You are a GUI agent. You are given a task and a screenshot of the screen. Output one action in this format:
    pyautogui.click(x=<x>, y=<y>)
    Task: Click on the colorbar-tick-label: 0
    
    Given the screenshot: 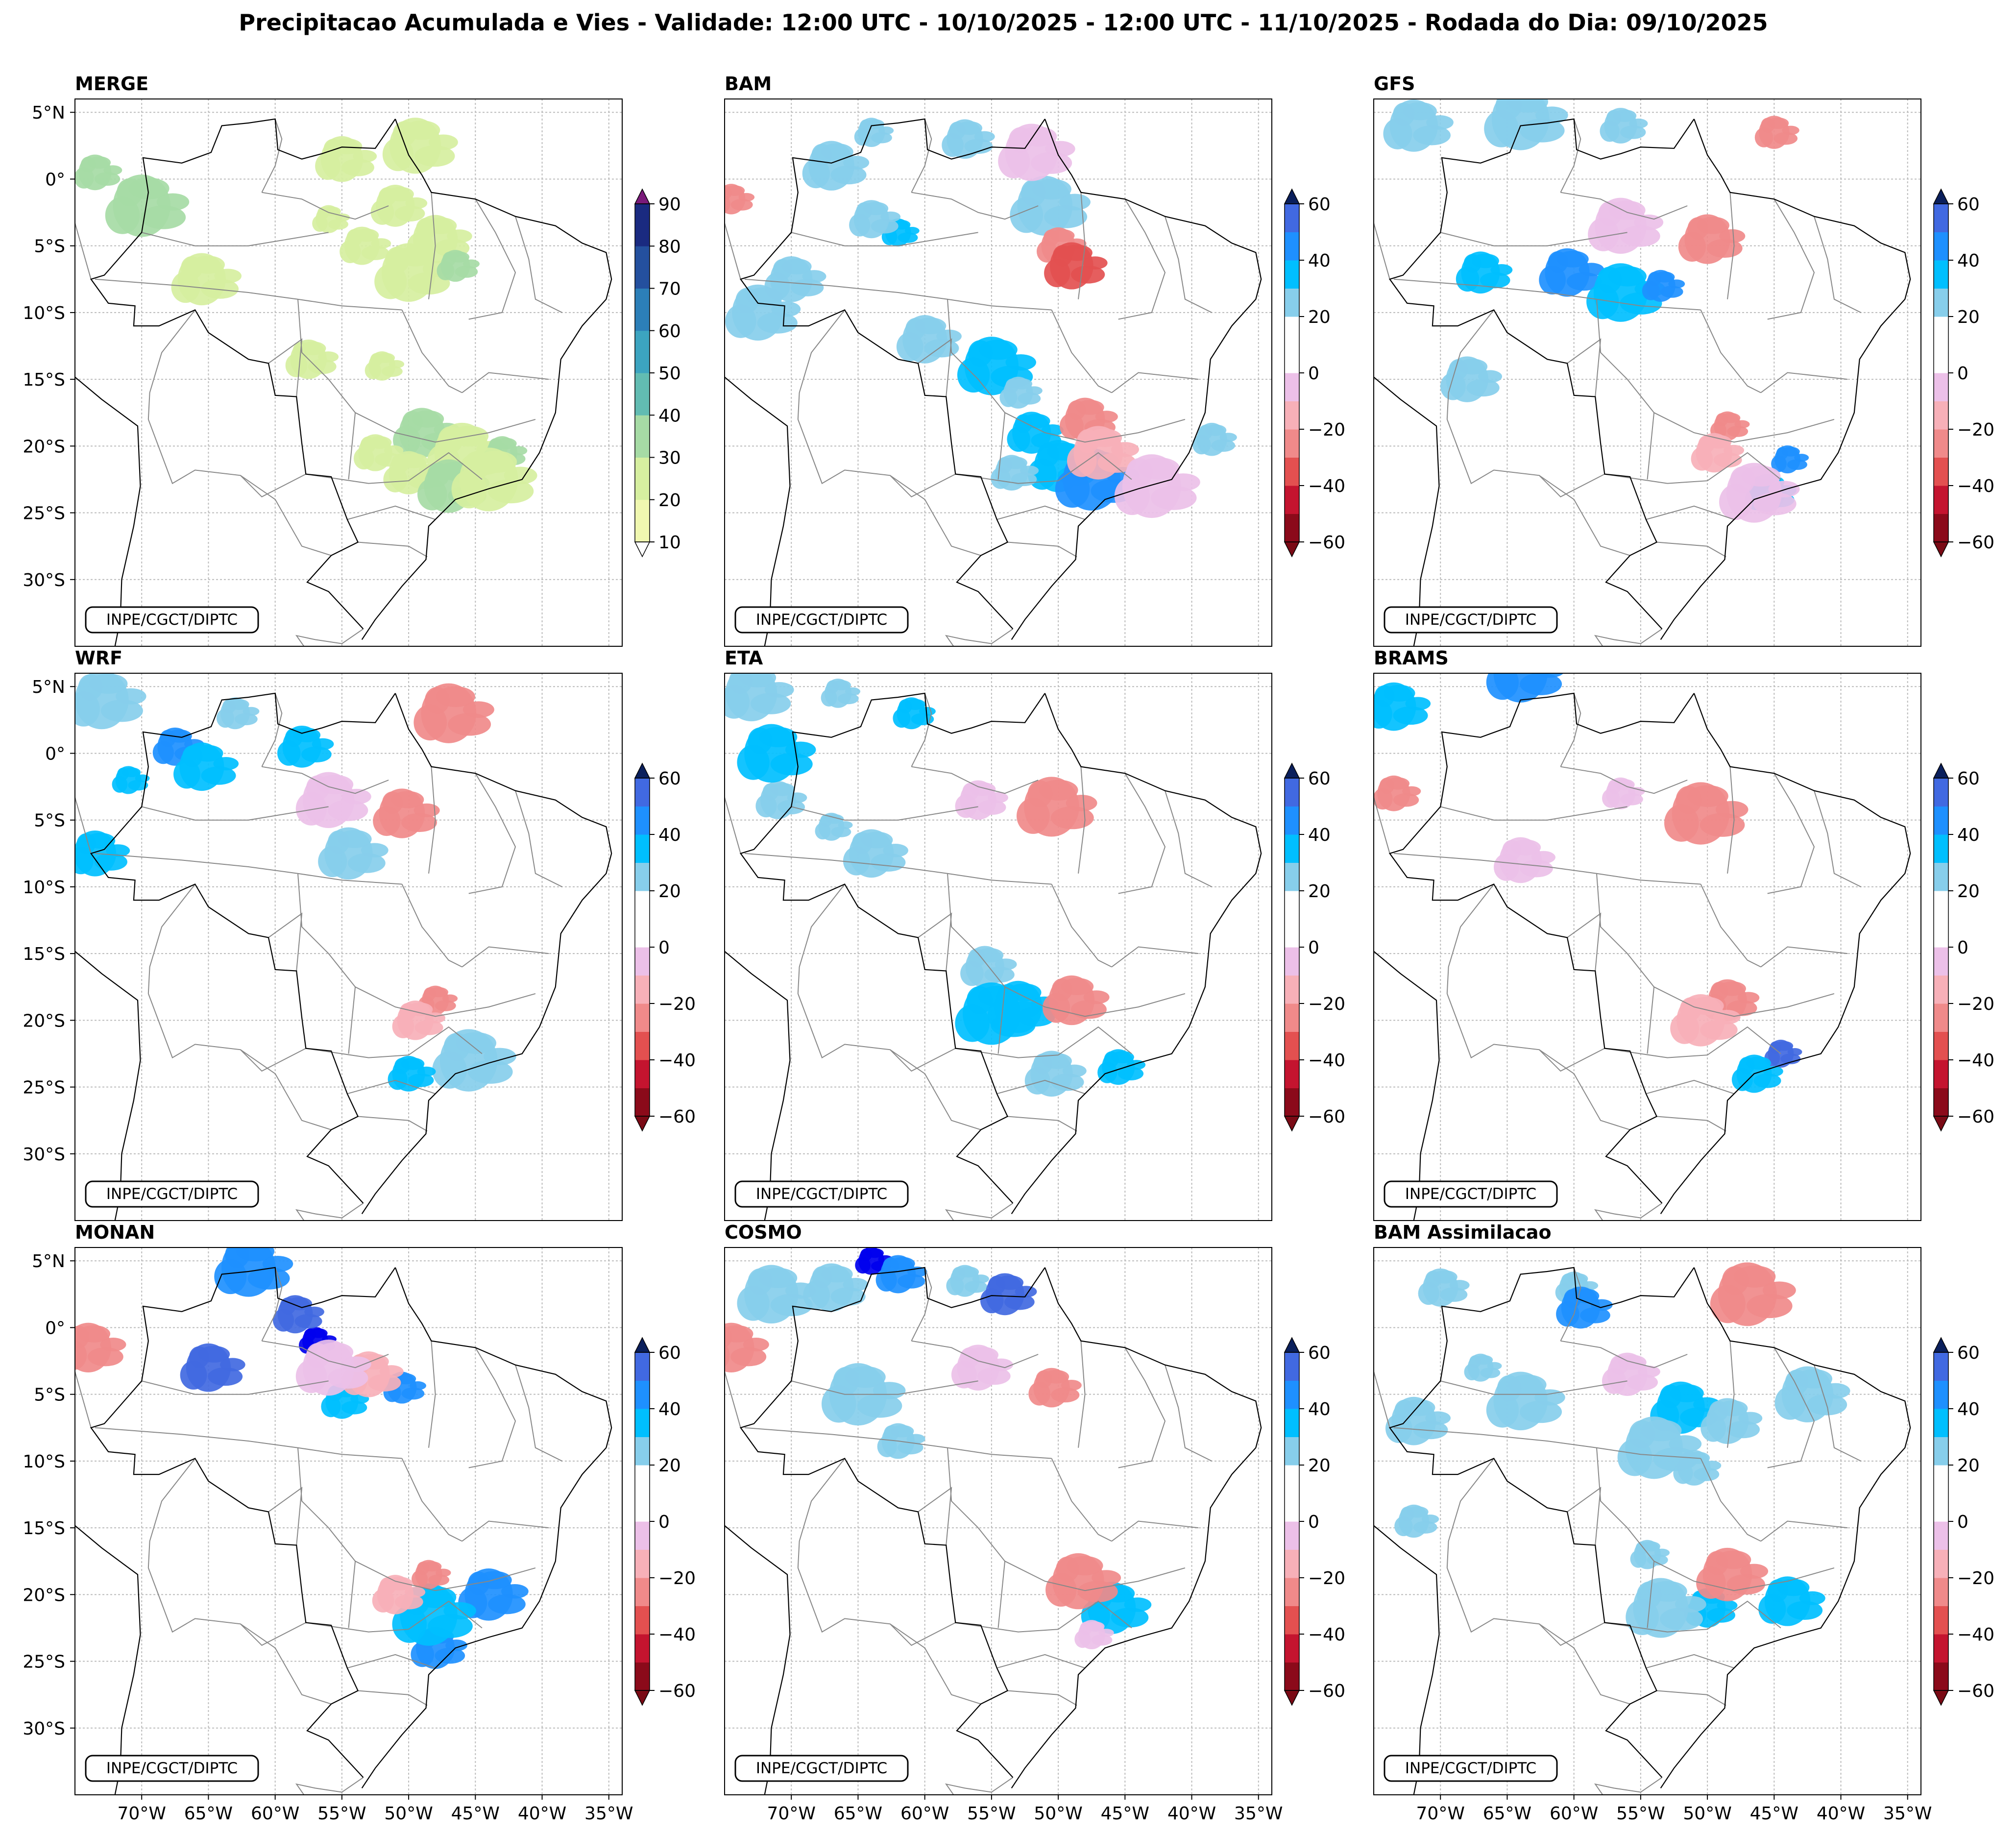 What is the action you would take?
    pyautogui.click(x=1313, y=1522)
    